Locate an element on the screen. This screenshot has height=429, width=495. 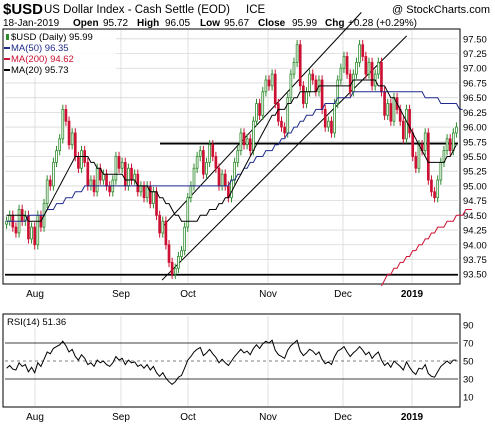
price-tick-label: 96.00 is located at coordinates (475, 128).